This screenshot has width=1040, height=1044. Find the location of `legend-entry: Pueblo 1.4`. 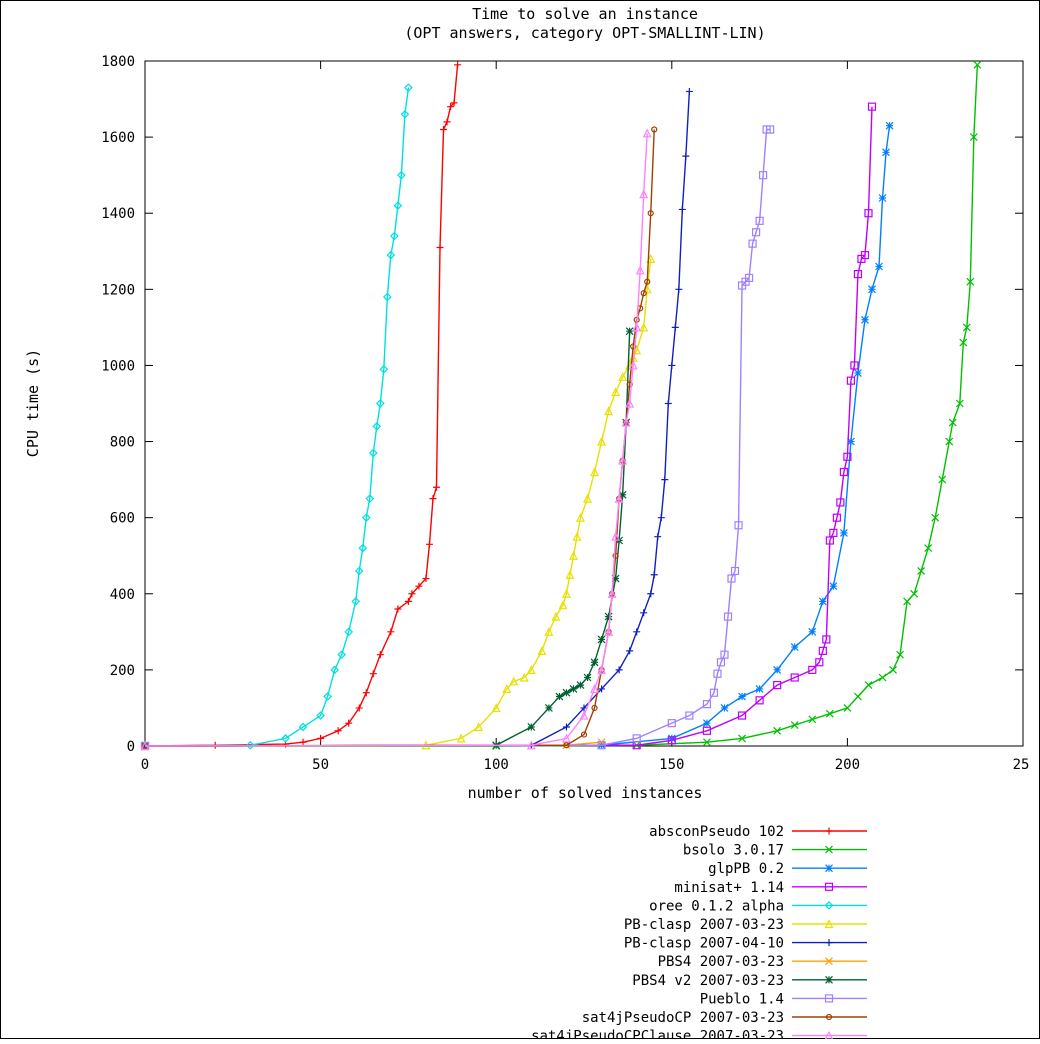

legend-entry: Pueblo 1.4 is located at coordinates (783, 999).